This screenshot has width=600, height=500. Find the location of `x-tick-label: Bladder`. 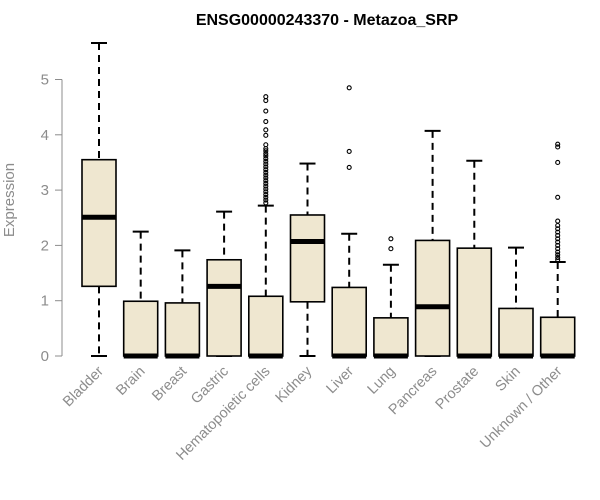

x-tick-label: Bladder is located at coordinates (83, 386).